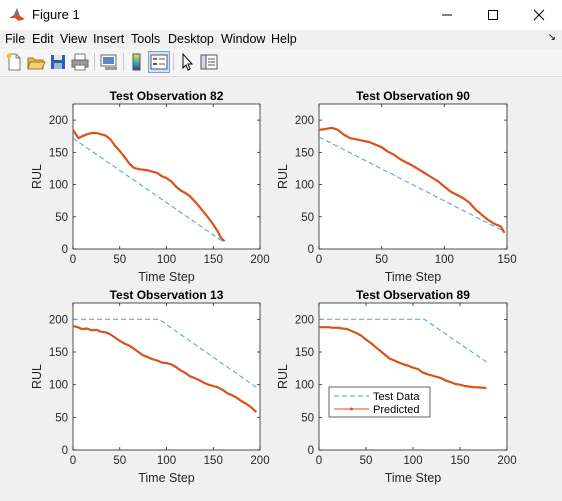  Describe the element at coordinates (351, 409) in the screenshot. I see `legend-predicted-marker` at that location.